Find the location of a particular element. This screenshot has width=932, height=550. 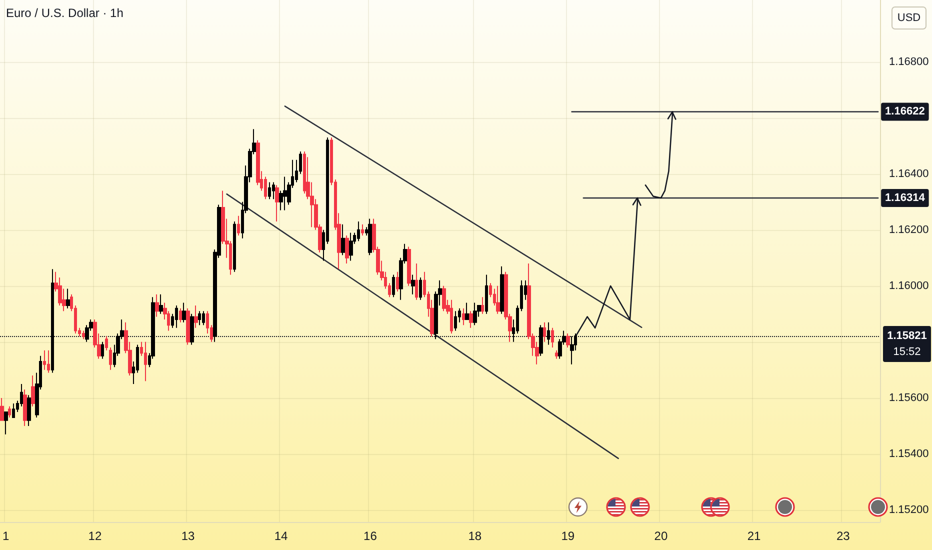

x-tick-label: 12 is located at coordinates (95, 536).